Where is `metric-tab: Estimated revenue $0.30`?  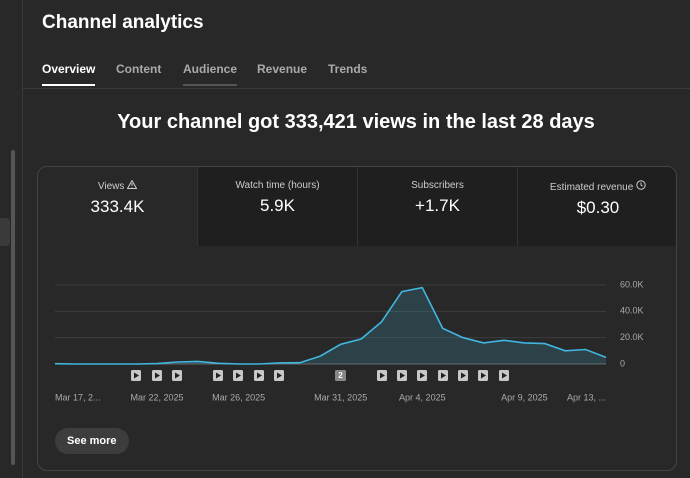 metric-tab: Estimated revenue $0.30 is located at coordinates (596, 206).